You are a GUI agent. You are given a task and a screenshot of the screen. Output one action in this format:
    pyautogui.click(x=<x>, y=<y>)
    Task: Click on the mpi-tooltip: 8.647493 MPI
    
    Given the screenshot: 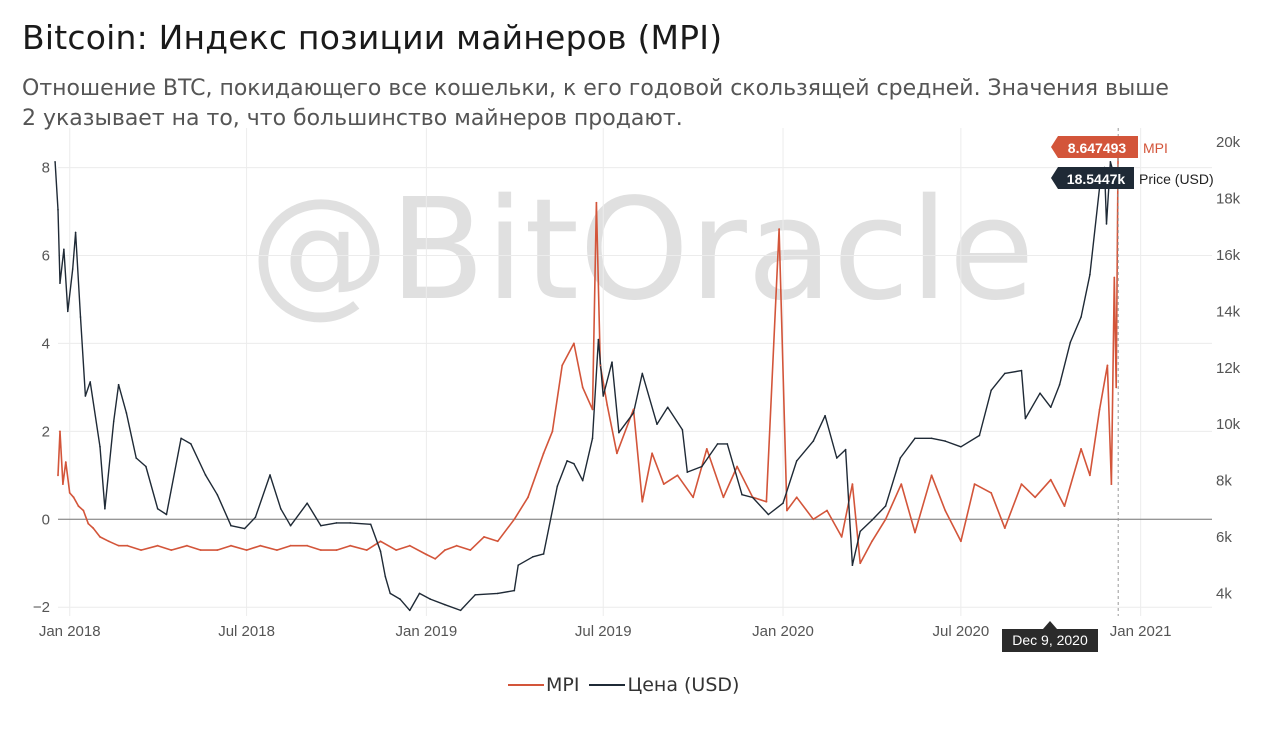 What is the action you would take?
    pyautogui.click(x=1109, y=147)
    